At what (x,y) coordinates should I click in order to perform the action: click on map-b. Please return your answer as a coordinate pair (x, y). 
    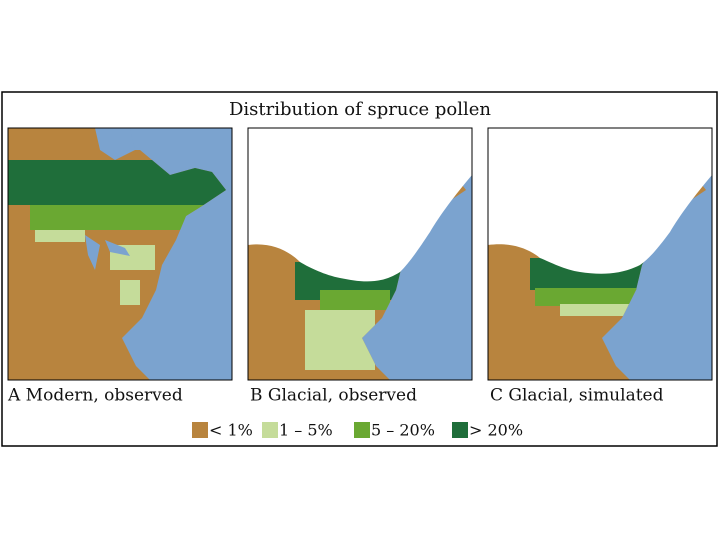
    Looking at the image, I should click on (360, 254).